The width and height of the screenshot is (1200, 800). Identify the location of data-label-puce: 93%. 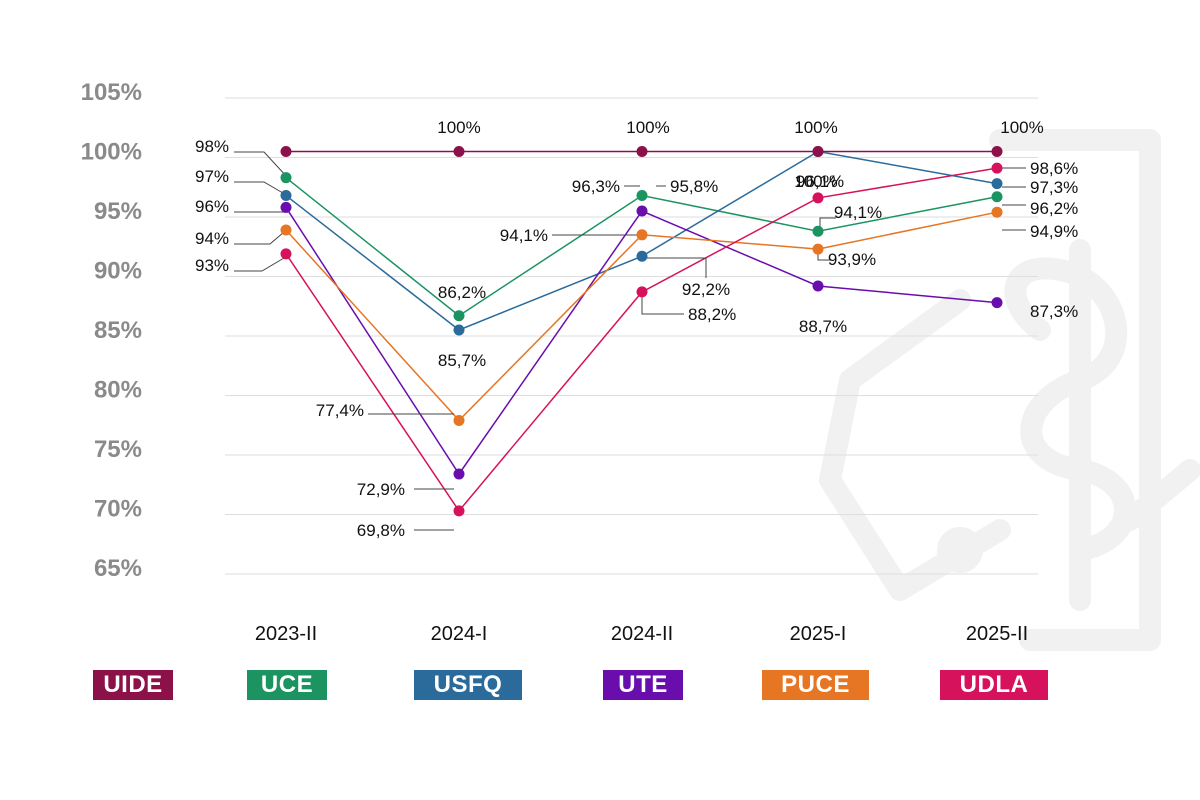
(212, 265).